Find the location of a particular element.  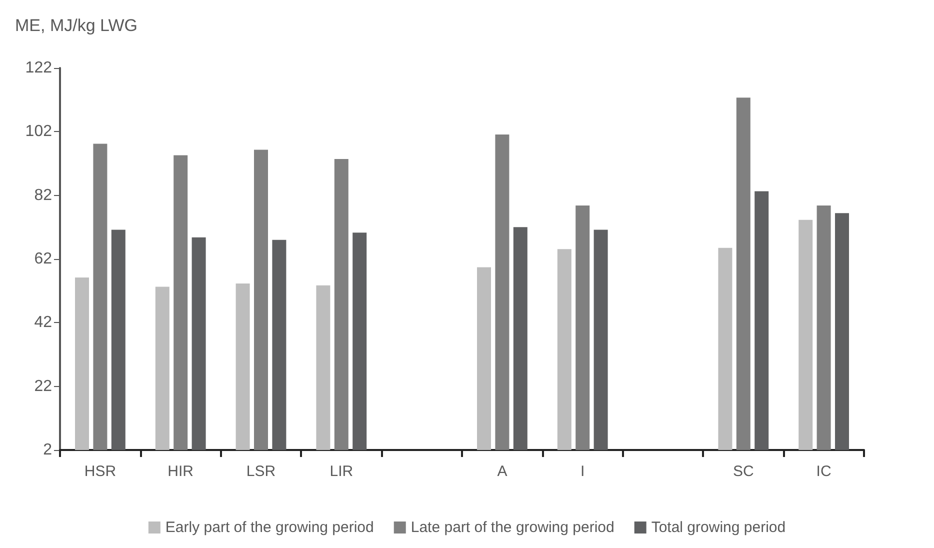

x-tick-label: SC is located at coordinates (743, 471).